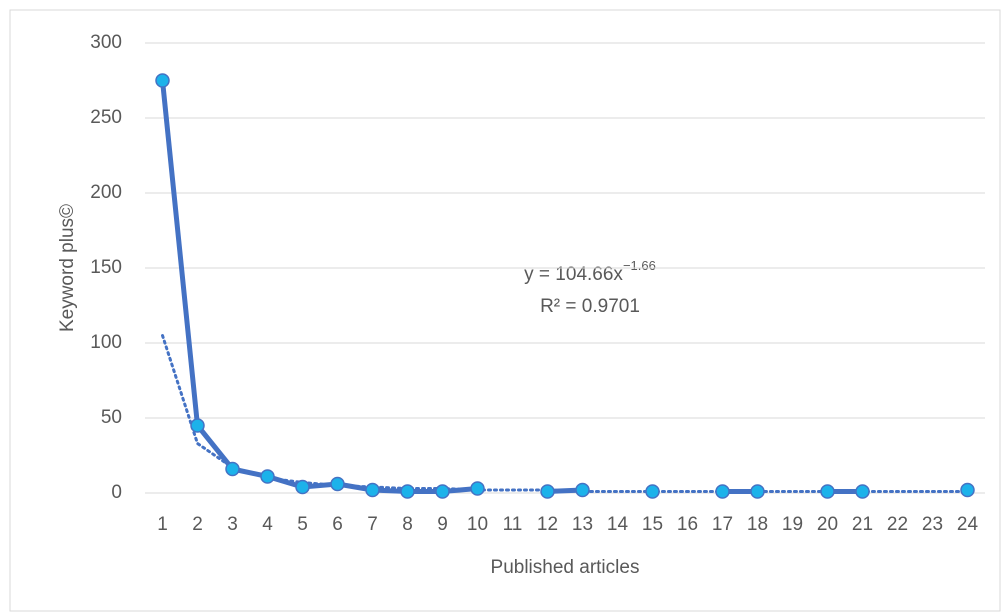 The height and width of the screenshot is (613, 1004). I want to click on equation: y = 104.66x, so click(573, 274).